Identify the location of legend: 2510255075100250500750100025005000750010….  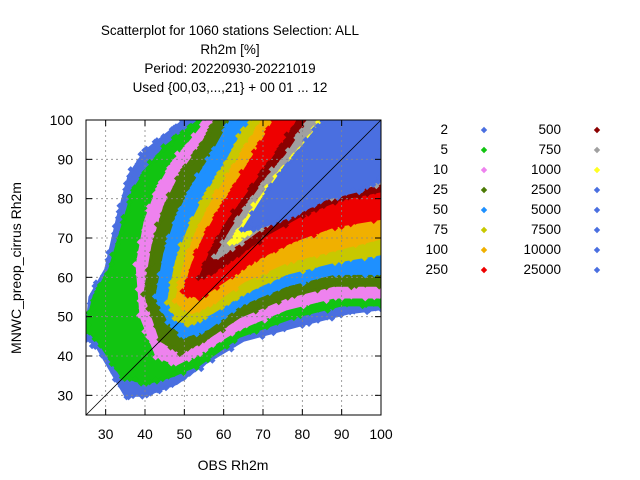
(513, 199).